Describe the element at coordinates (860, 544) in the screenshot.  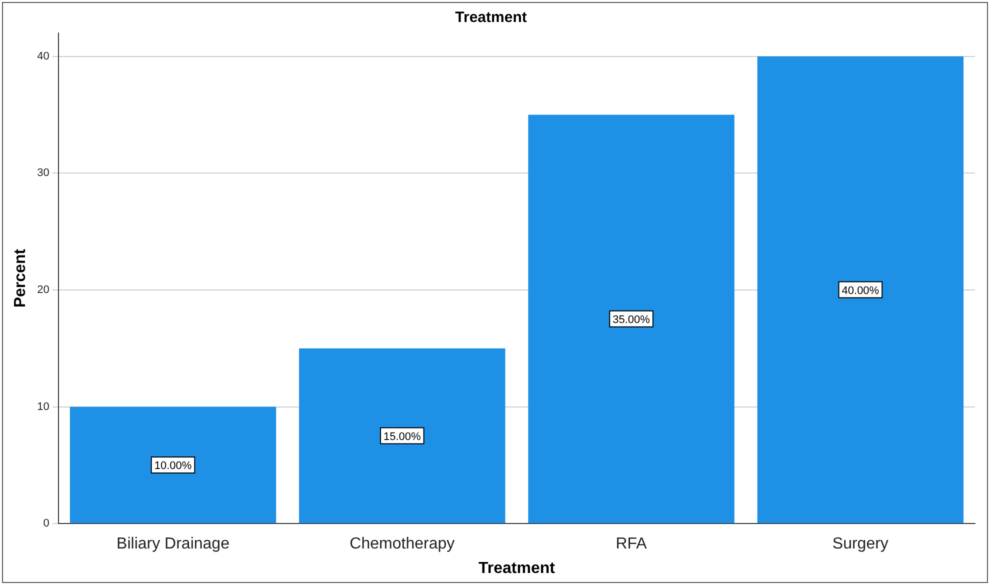
I see `x-tick-label: Surgery` at that location.